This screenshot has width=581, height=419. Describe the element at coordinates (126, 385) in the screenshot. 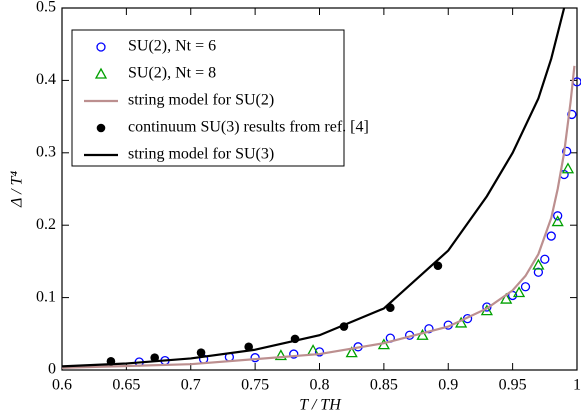

I see `x-tick-label: 0.65` at that location.